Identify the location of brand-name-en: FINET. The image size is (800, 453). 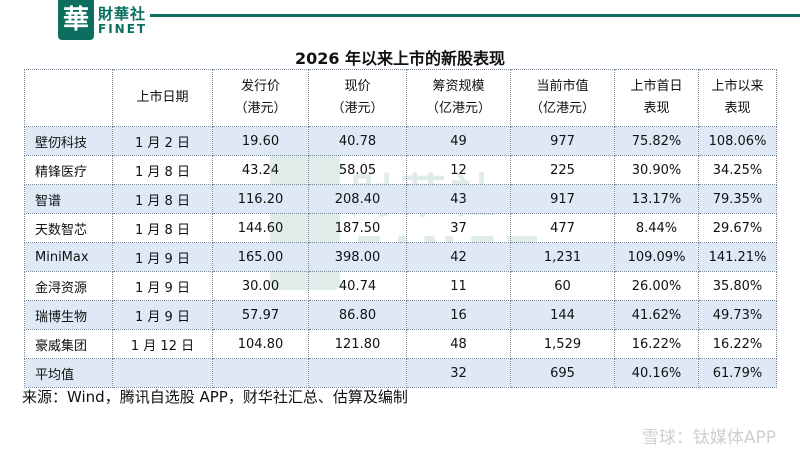
(123, 29).